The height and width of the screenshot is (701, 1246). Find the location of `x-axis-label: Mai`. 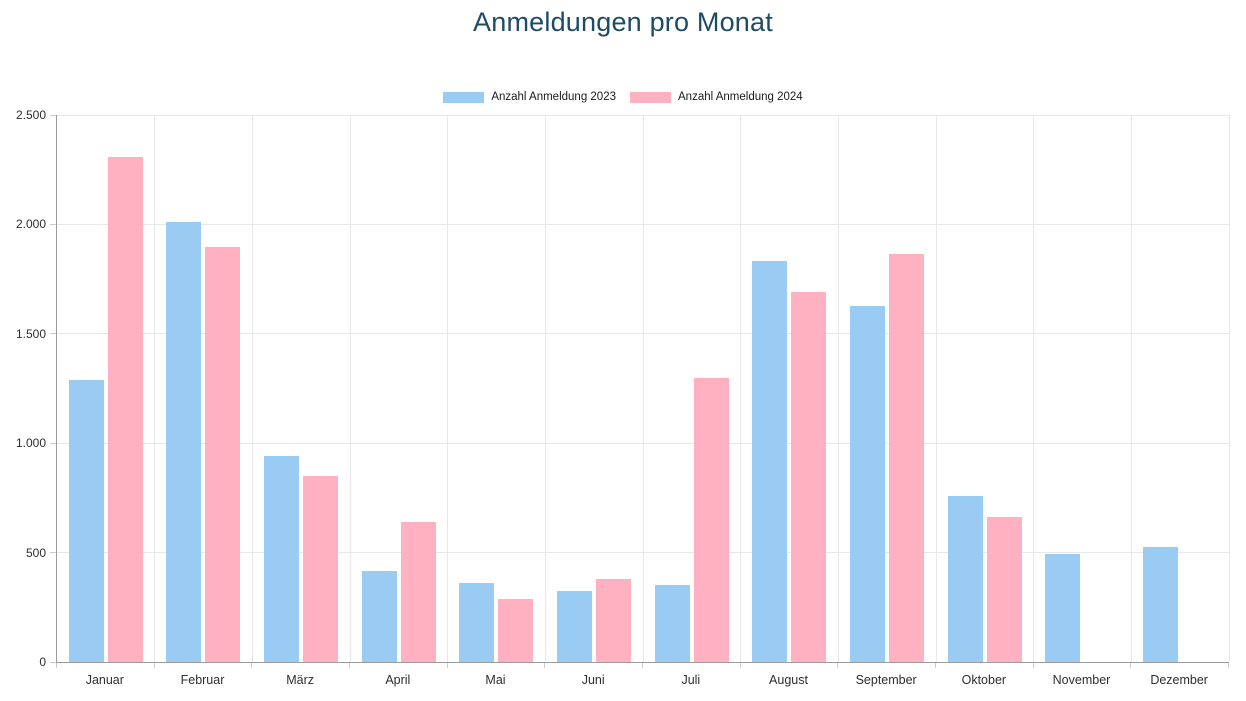

x-axis-label: Mai is located at coordinates (495, 680).